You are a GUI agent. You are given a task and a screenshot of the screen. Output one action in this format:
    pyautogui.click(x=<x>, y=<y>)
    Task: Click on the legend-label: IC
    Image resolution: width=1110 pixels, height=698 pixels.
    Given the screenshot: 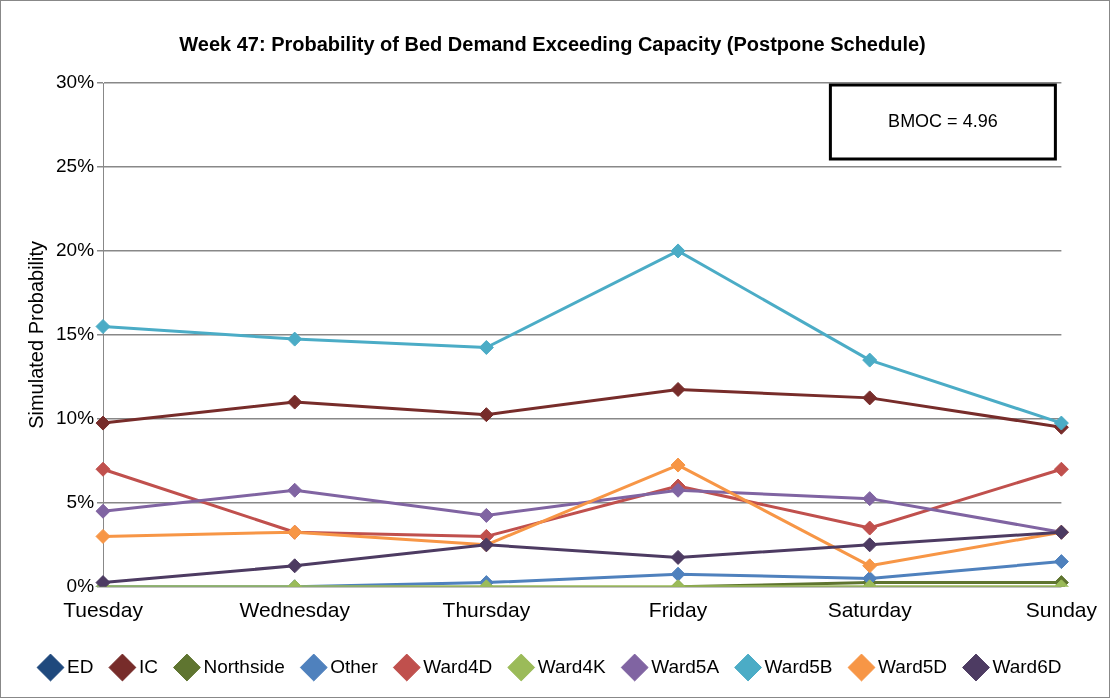 What is the action you would take?
    pyautogui.click(x=148, y=666)
    